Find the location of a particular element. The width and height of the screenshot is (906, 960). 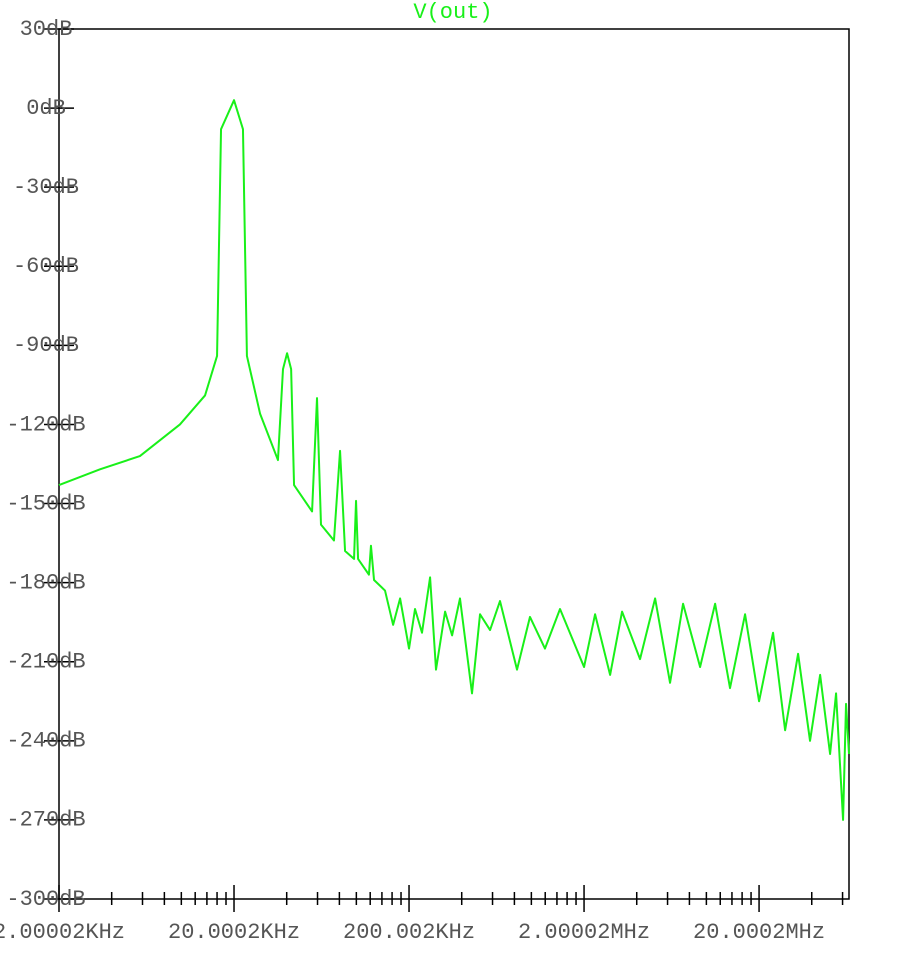

x-tick-label: 2.00002MHz is located at coordinates (584, 932).